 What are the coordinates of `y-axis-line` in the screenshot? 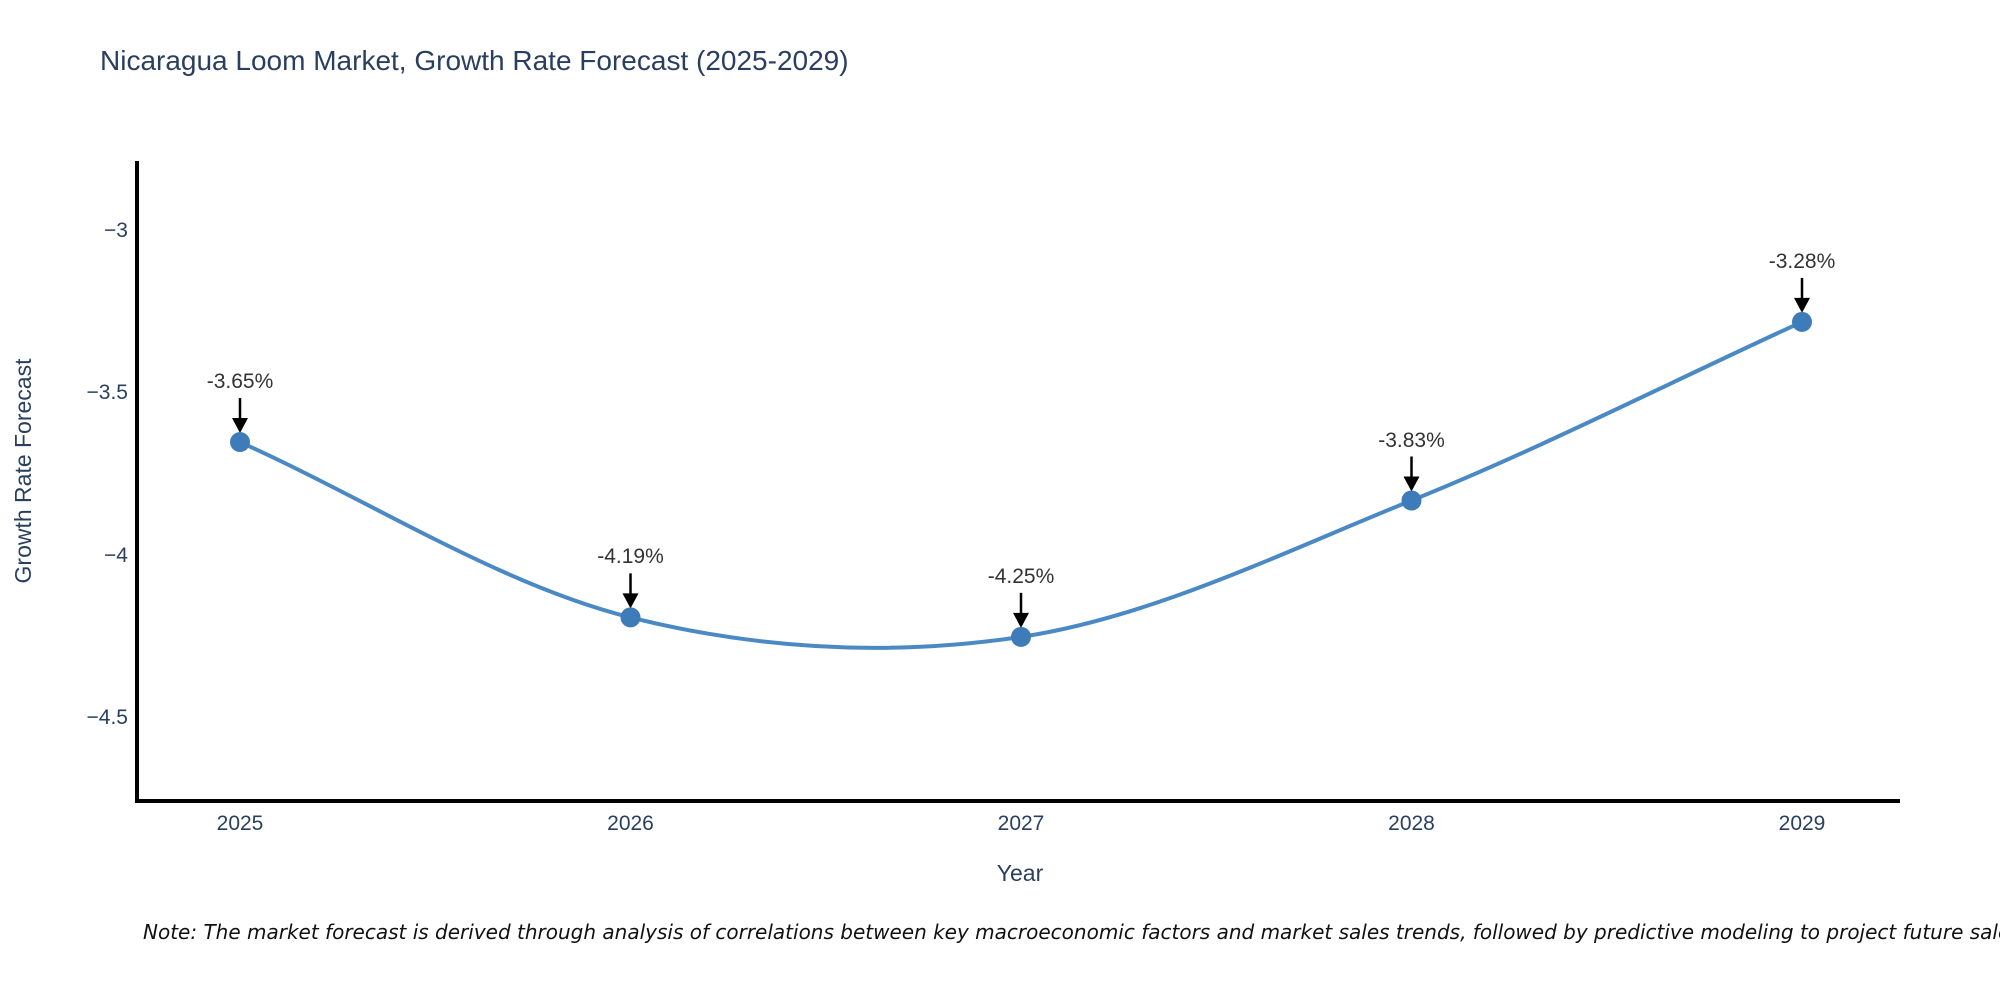 It's located at (137, 482).